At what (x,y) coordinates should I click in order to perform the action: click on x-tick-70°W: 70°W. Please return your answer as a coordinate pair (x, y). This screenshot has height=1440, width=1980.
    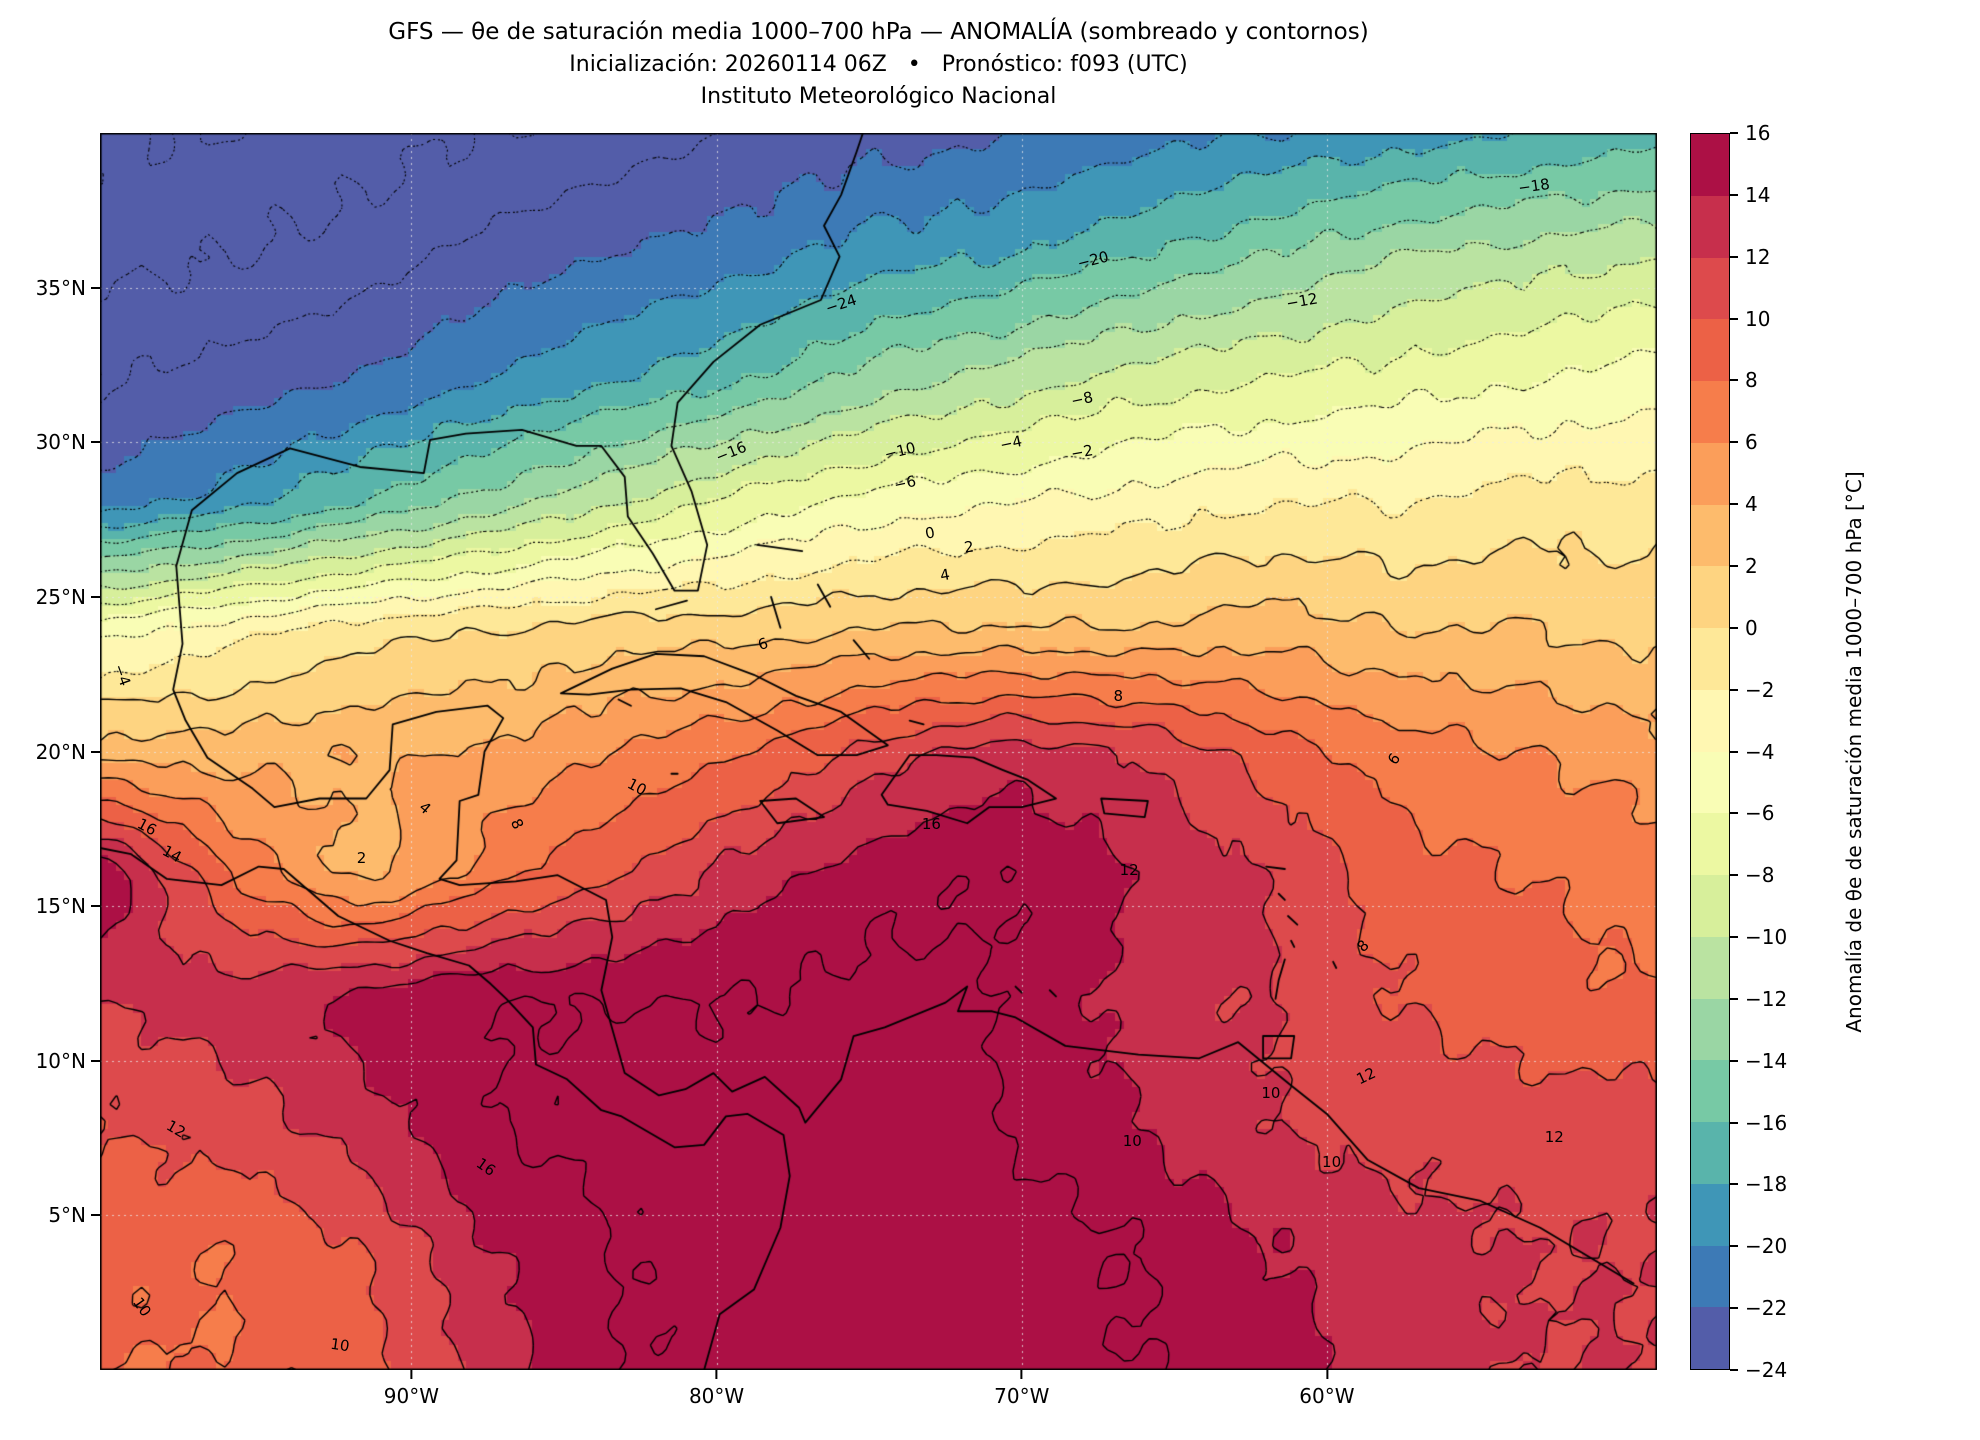
    Looking at the image, I should click on (1021, 1389).